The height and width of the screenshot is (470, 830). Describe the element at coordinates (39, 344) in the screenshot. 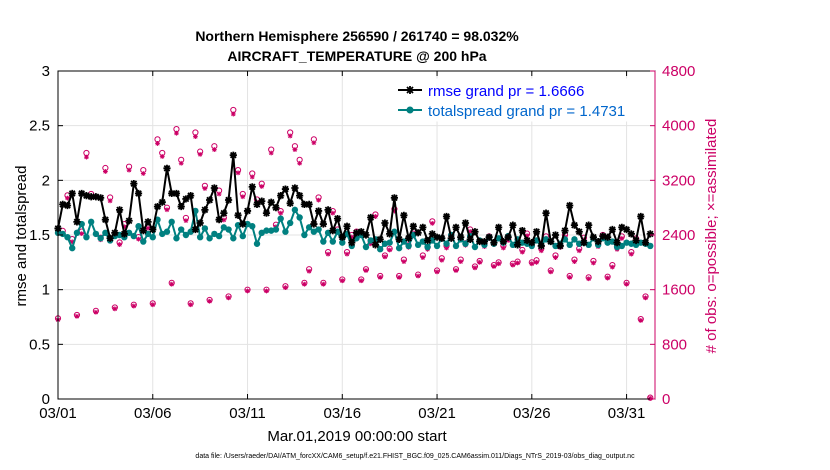

I see `y-tick-label: 0.5` at that location.